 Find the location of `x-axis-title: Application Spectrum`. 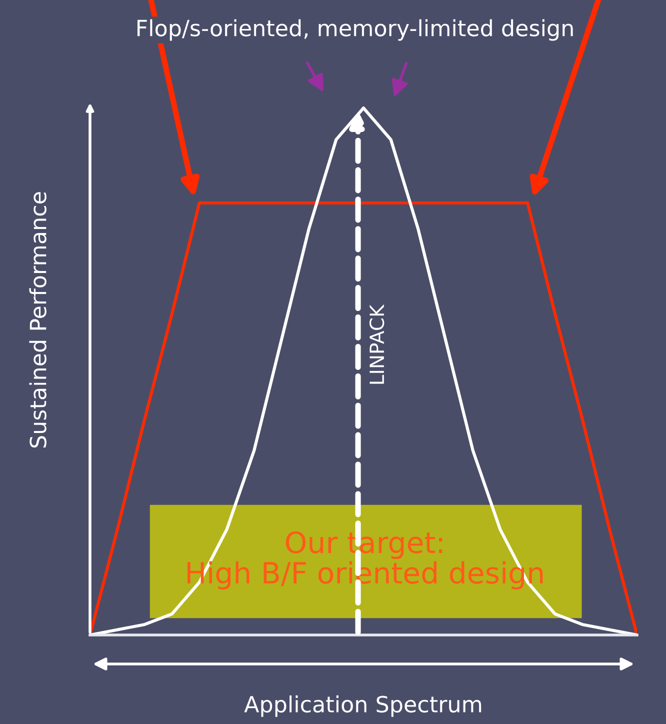

x-axis-title: Application Spectrum is located at coordinates (363, 706).